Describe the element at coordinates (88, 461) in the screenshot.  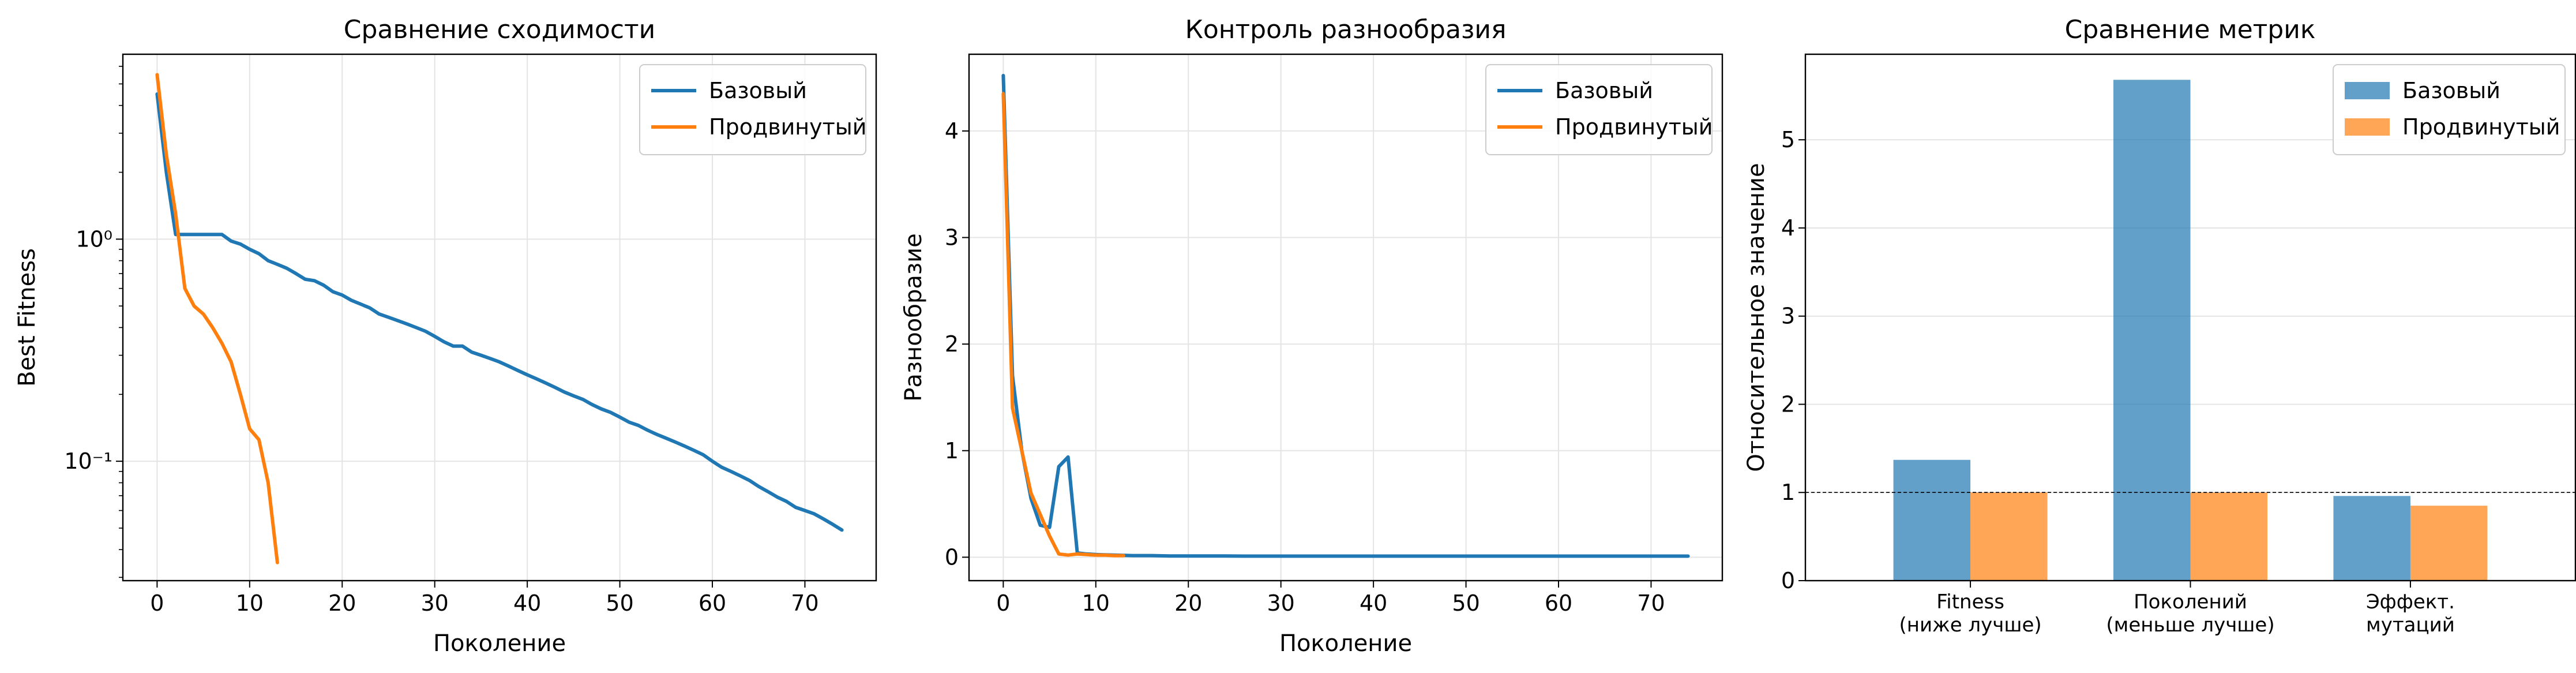
I see `y-tick-label: 10⁻¹` at that location.